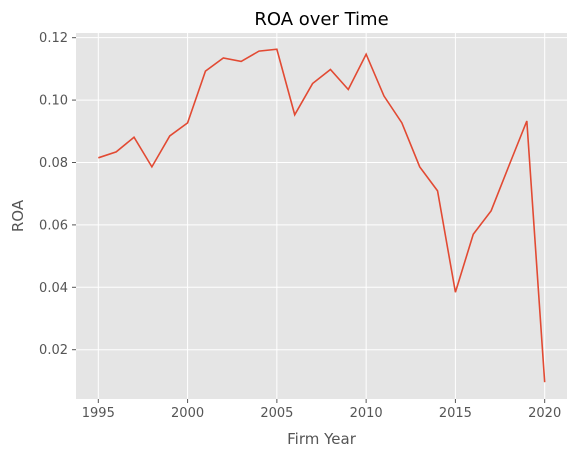 This screenshot has height=457, width=577. What do you see at coordinates (321, 19) in the screenshot?
I see `chart-title: ROA over Time` at bounding box center [321, 19].